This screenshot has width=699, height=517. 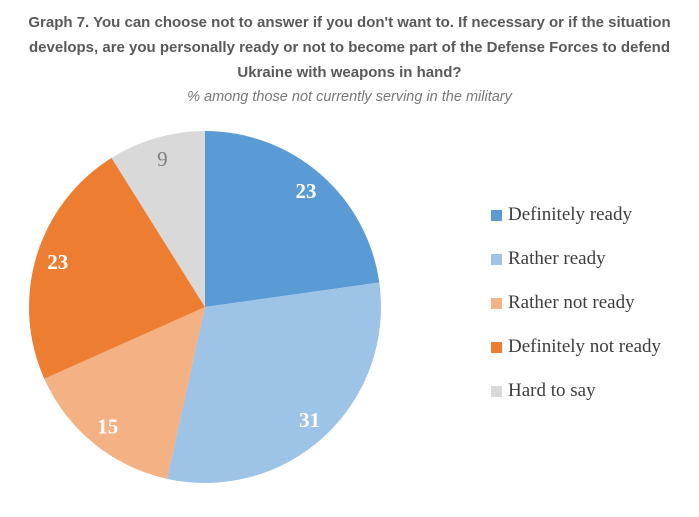 I want to click on pie-slice-value-rather-ready: 31, so click(x=309, y=420).